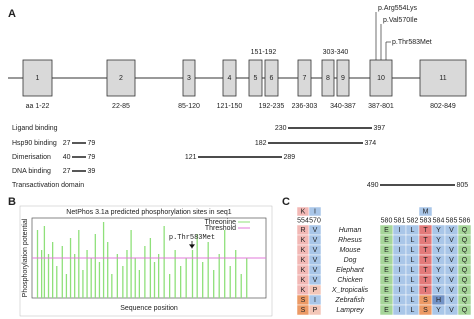  Describe the element at coordinates (349, 250) in the screenshot. I see `species-name: Mouse` at that location.